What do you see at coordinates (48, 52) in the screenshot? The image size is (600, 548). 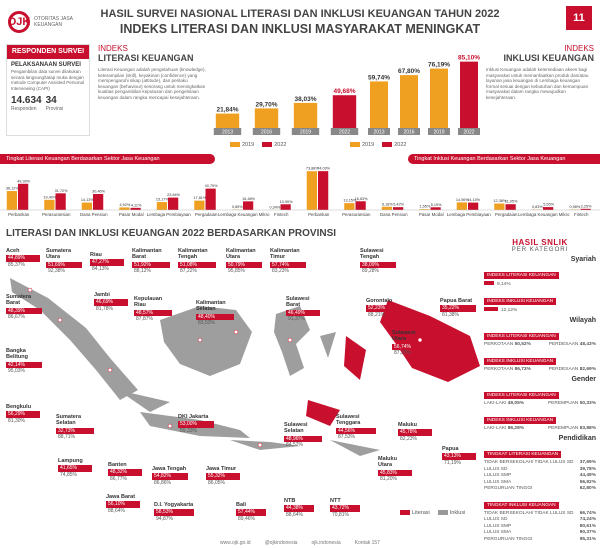 I see `respondent-header: RESPONDEN SURVEI` at bounding box center [48, 52].